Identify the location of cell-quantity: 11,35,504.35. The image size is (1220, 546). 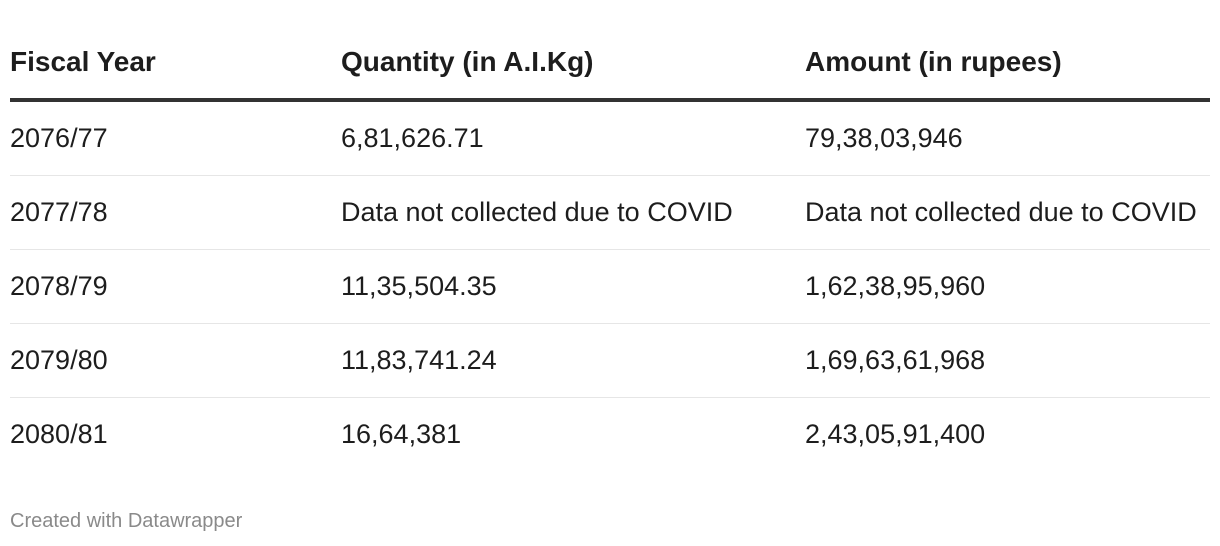
(573, 286).